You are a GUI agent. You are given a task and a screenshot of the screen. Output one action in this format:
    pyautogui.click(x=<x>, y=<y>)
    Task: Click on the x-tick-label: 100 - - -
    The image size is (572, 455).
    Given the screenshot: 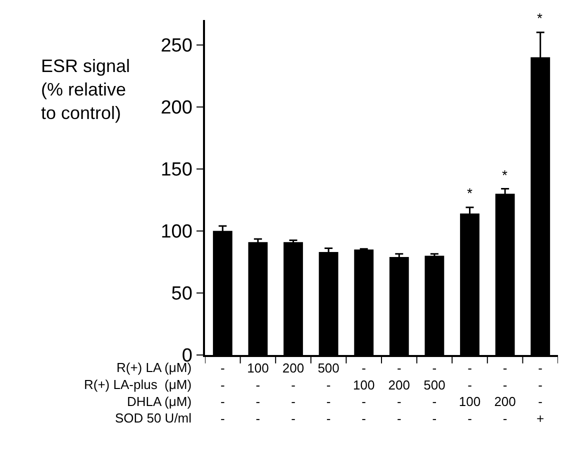 What is the action you would take?
    pyautogui.click(x=258, y=393)
    